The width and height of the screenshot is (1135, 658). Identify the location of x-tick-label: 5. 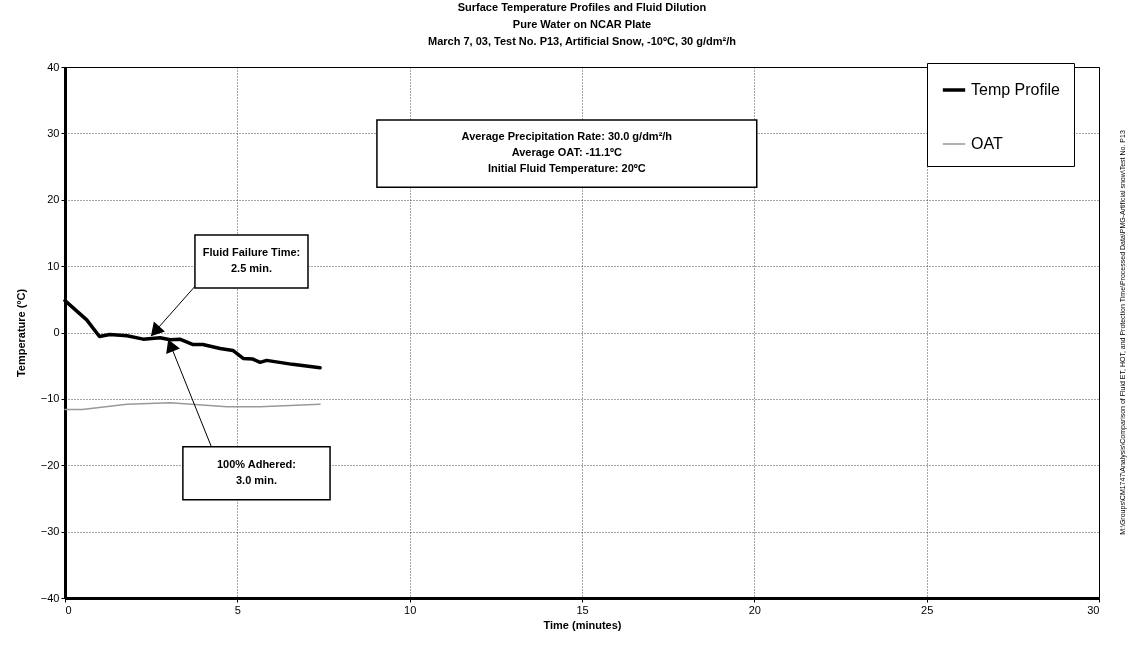
(237, 609).